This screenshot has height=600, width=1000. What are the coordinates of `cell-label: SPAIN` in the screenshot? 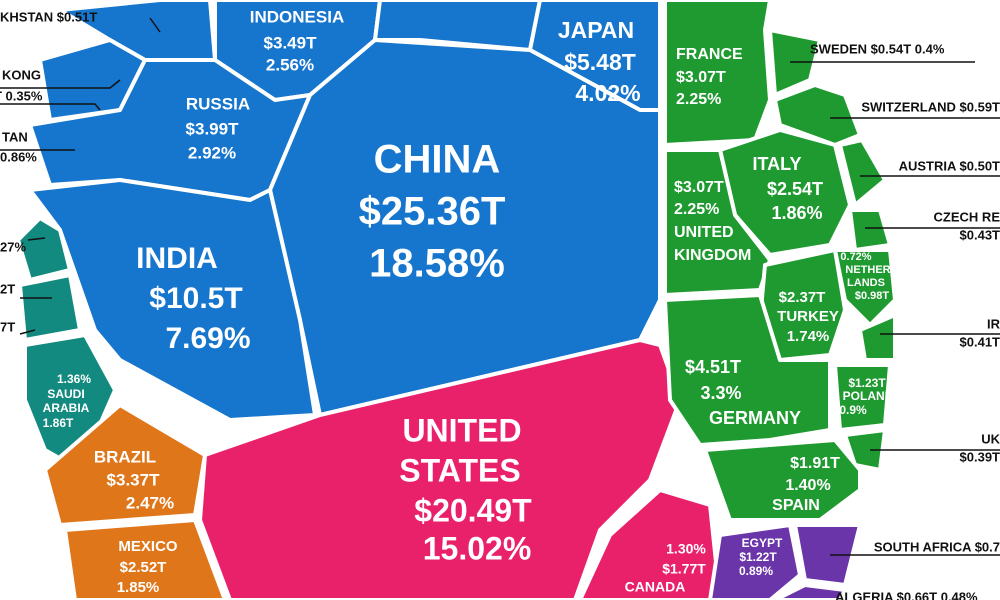 It's located at (796, 505).